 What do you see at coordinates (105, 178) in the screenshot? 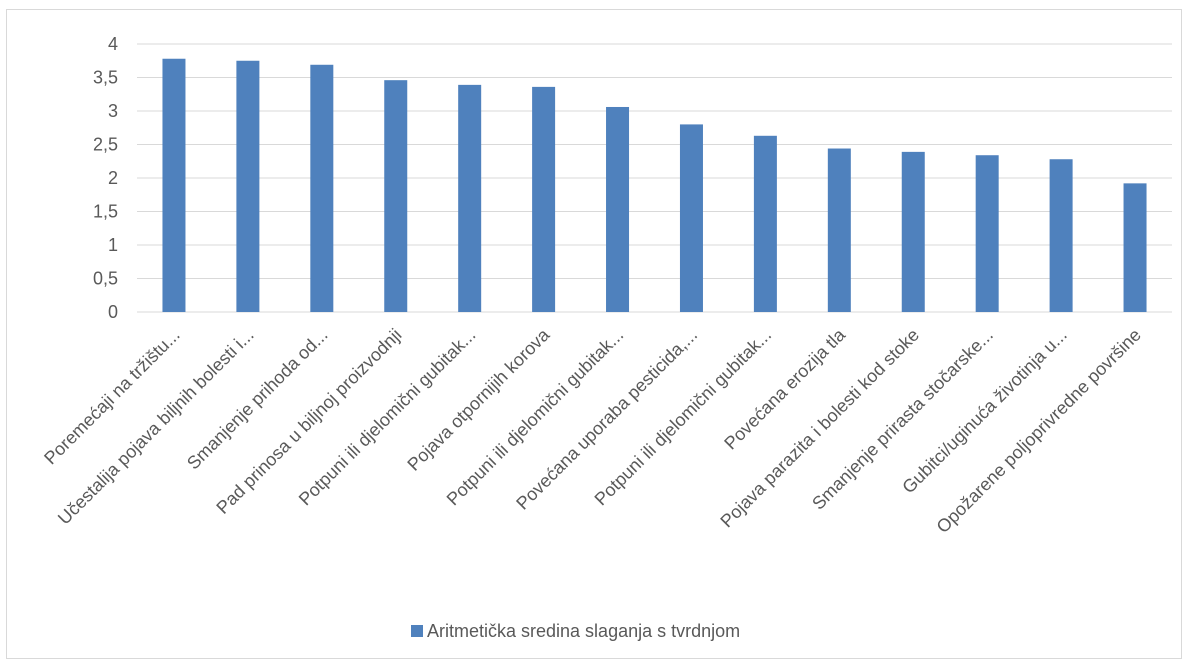
I see `y-axis-tick-labels: 0 0,5 1 1,5 2 2,5 3 3,5 4` at bounding box center [105, 178].